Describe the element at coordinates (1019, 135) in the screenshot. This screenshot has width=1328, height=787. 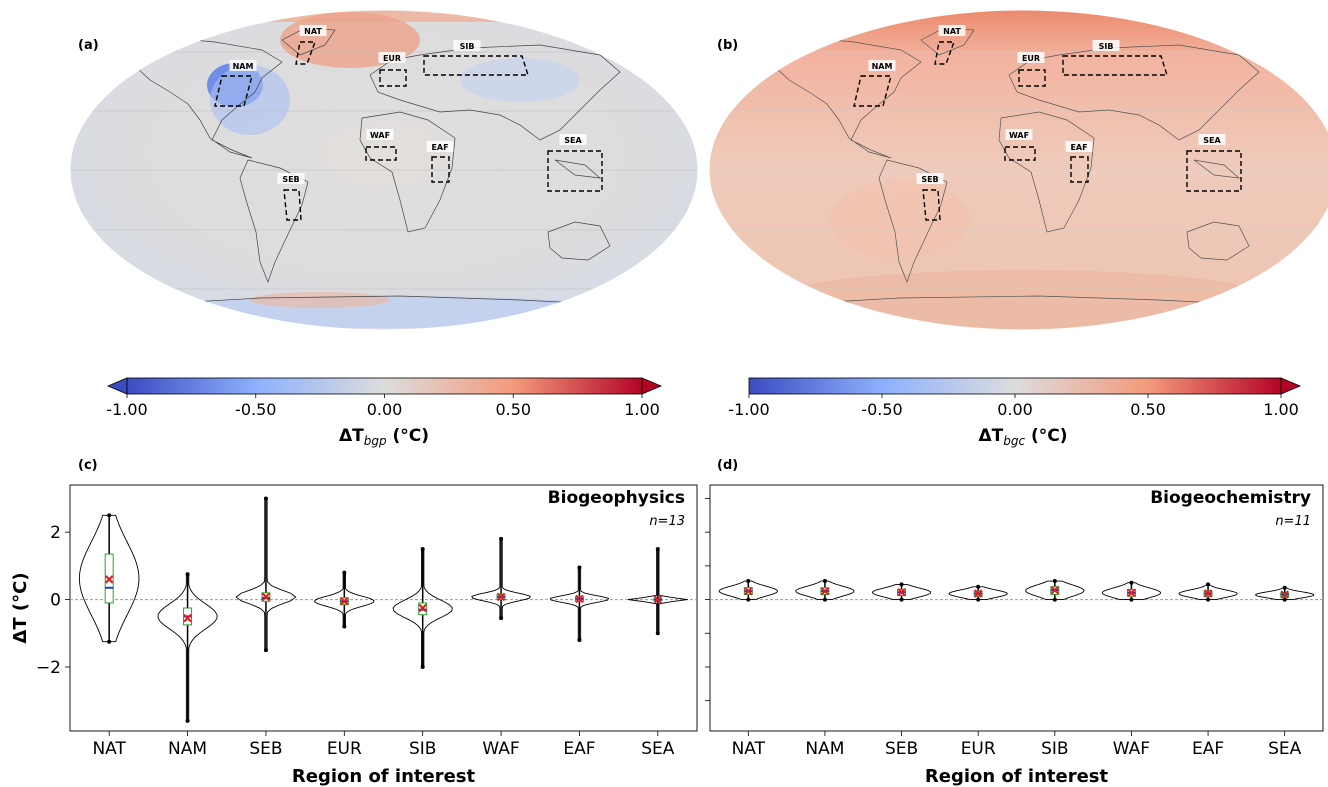
I see `region-label-waf-b: WAF` at that location.